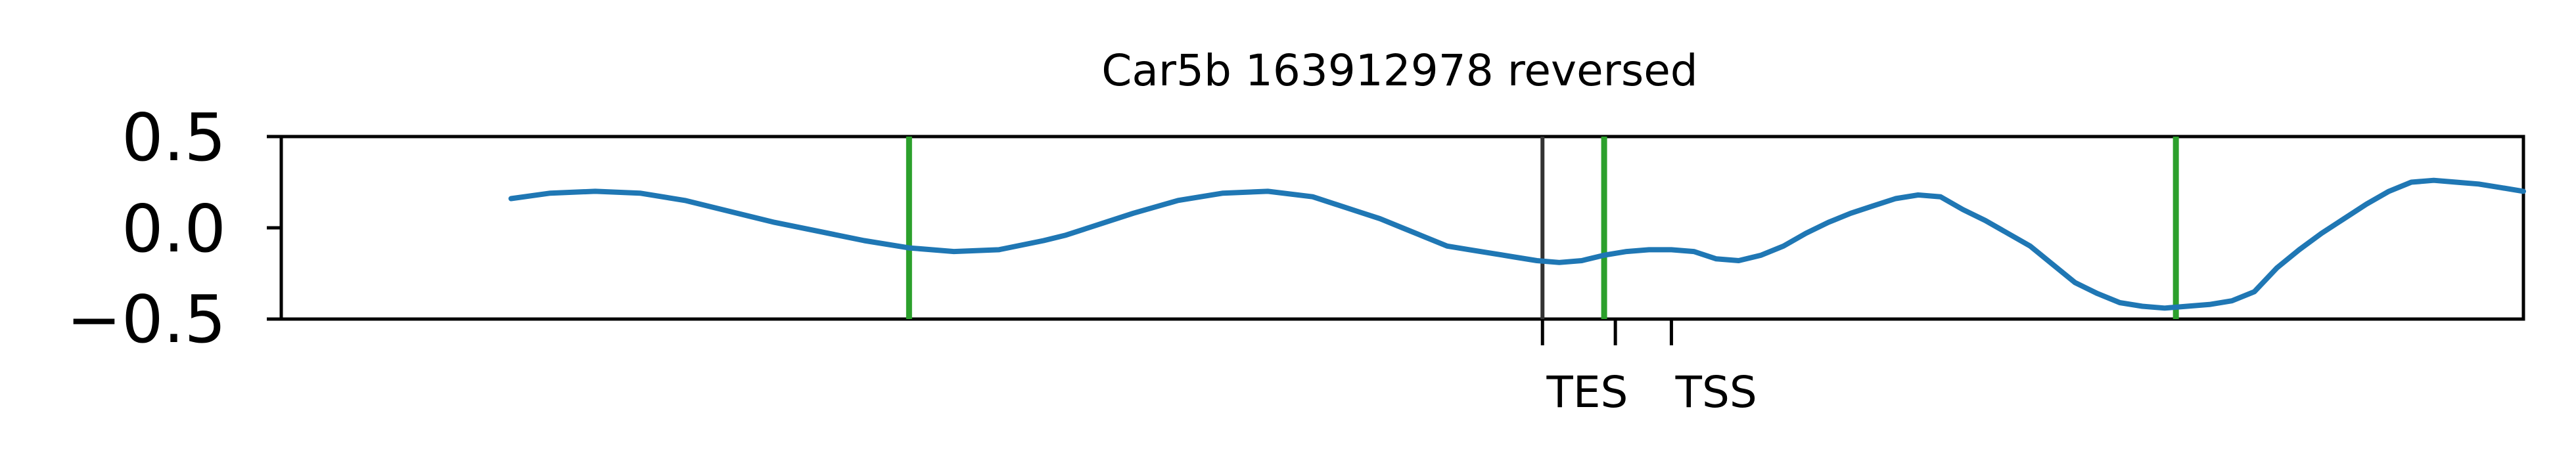 This screenshot has width=2576, height=474. Describe the element at coordinates (1716, 392) in the screenshot. I see `x-marker-label-tss: TSS` at that location.